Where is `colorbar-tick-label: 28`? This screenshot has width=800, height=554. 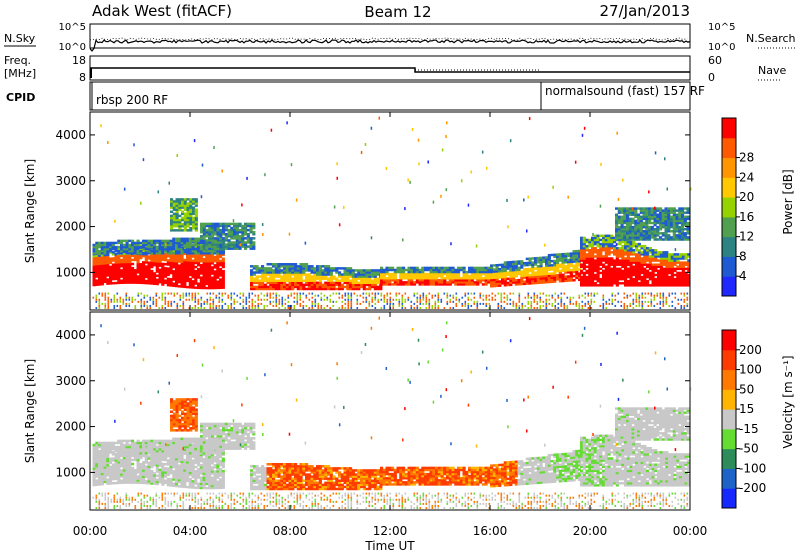
colorbar-tick-label: 28 is located at coordinates (746, 158).